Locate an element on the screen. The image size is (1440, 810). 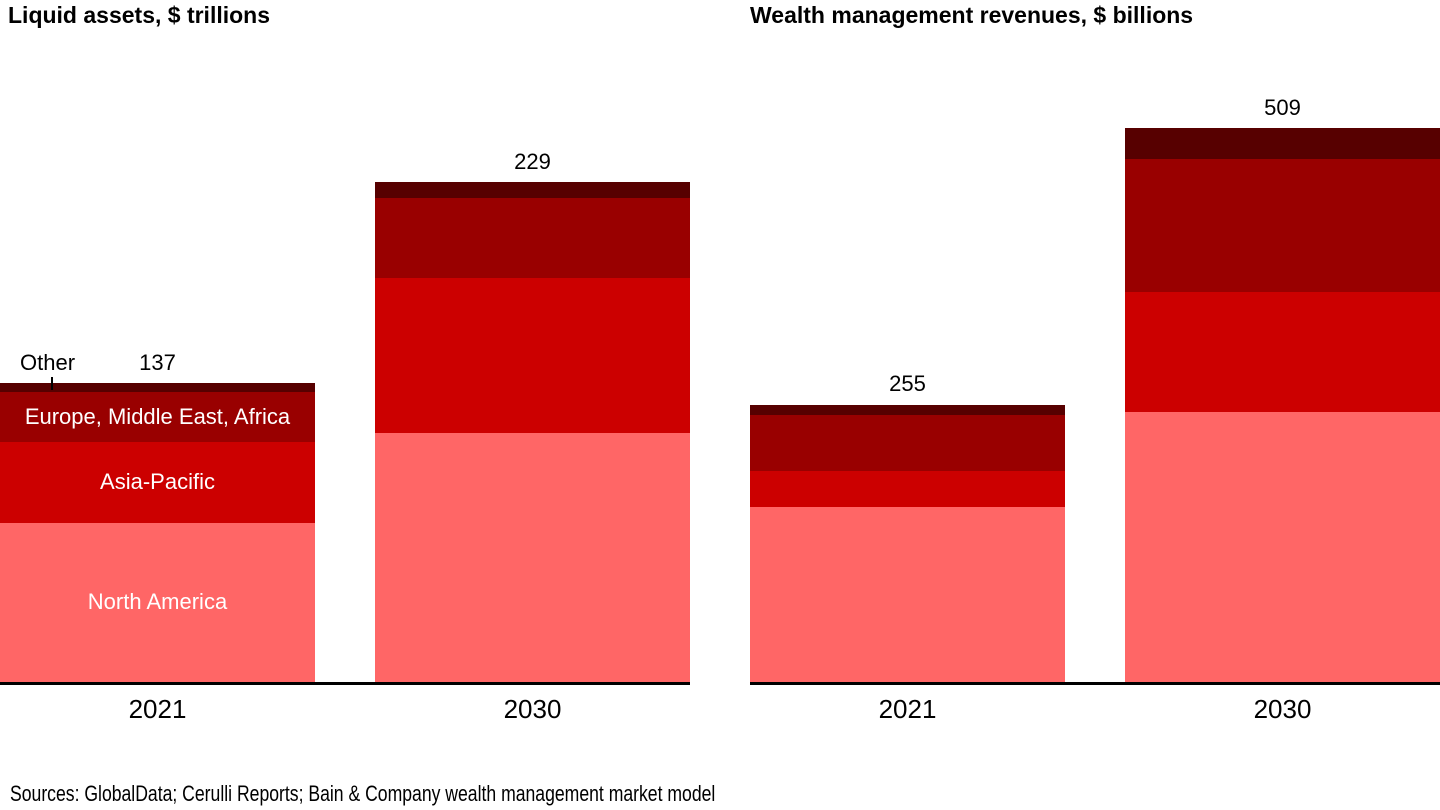
stacked-bar-2021 is located at coordinates (907, 543).